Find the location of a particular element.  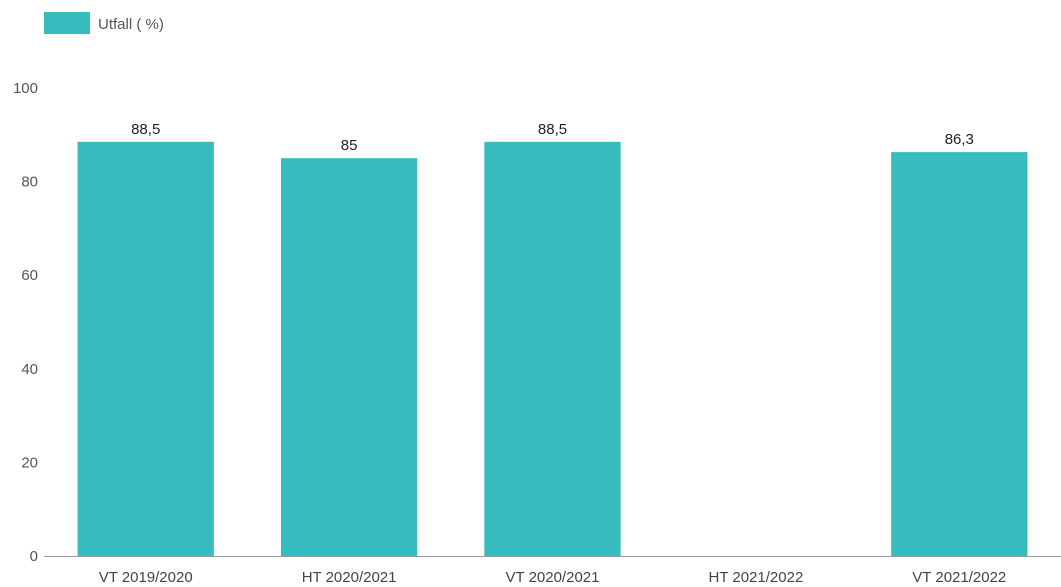

x-tick-label: HT 2020/2021 is located at coordinates (349, 577).